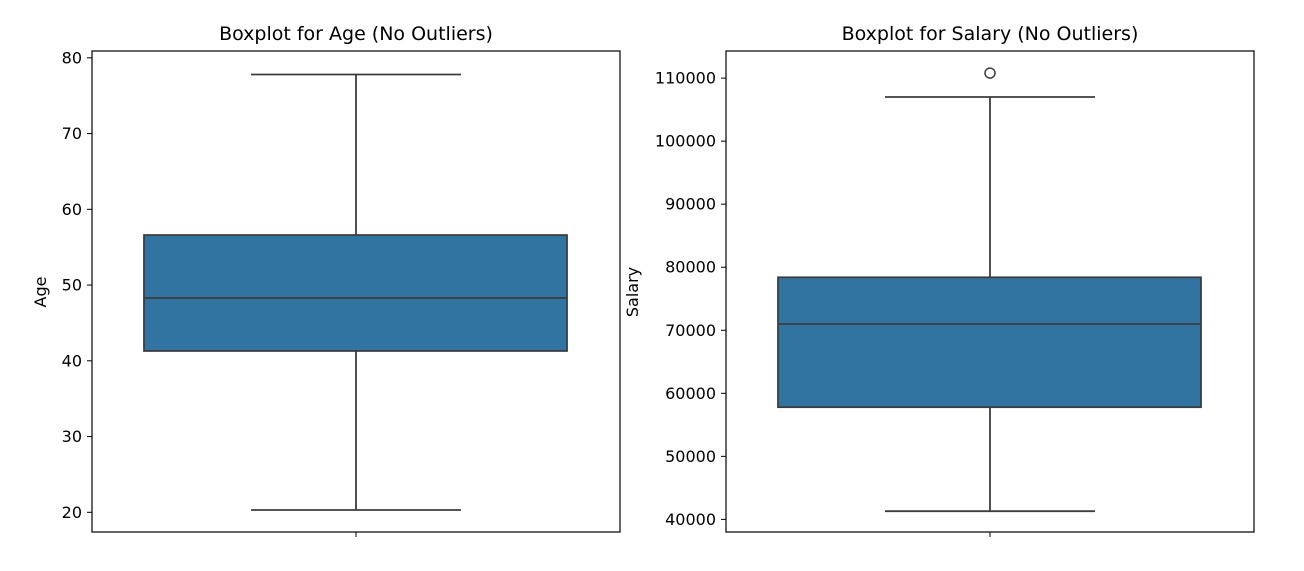 The width and height of the screenshot is (1304, 571). I want to click on y-tick-label: 80, so click(72, 57).